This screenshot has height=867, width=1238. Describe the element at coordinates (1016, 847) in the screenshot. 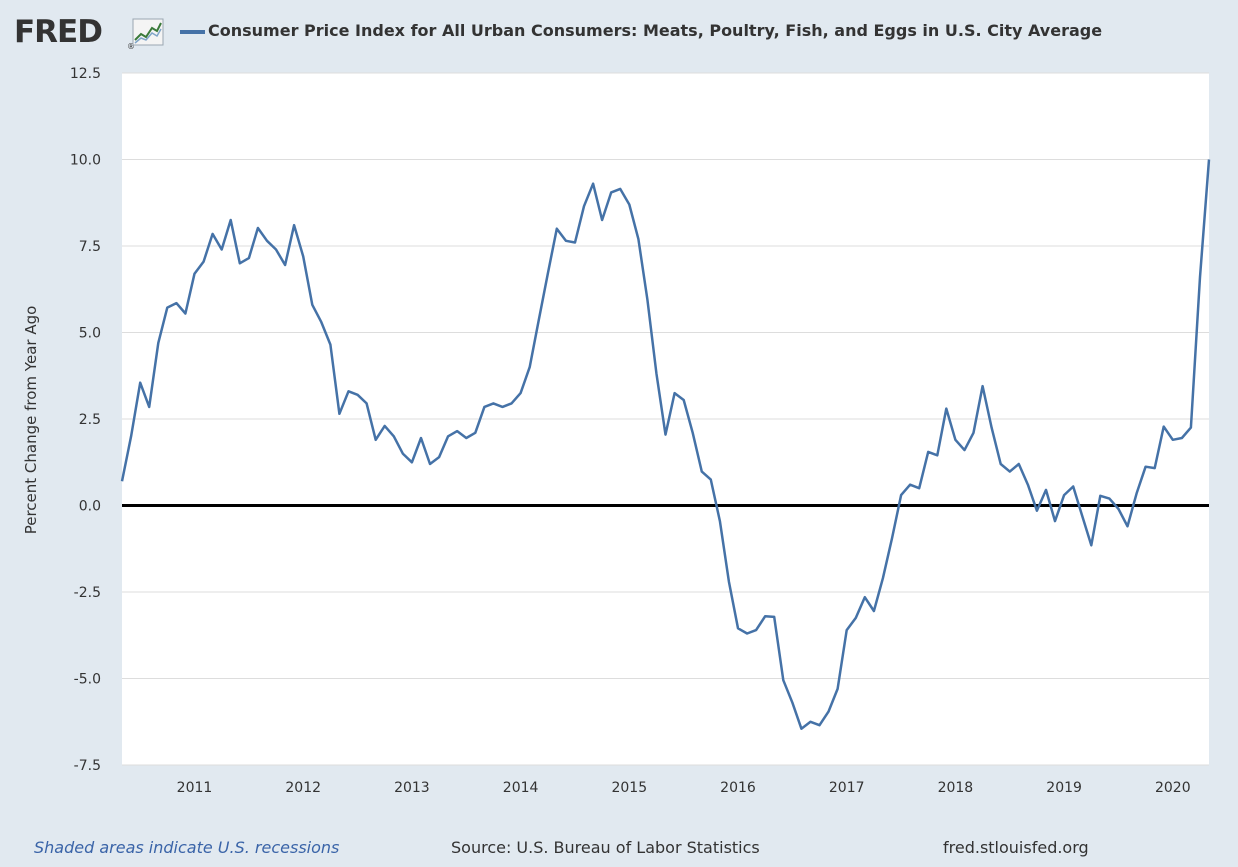

I see `site-link: fred.stlouisfed.org` at that location.